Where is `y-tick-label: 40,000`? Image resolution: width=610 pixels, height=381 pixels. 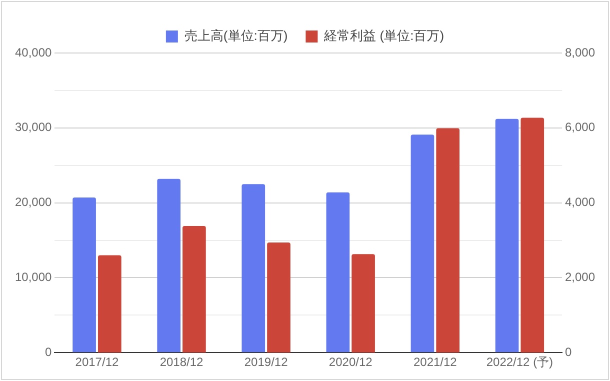
y-tick-label: 40,000 is located at coordinates (33, 52).